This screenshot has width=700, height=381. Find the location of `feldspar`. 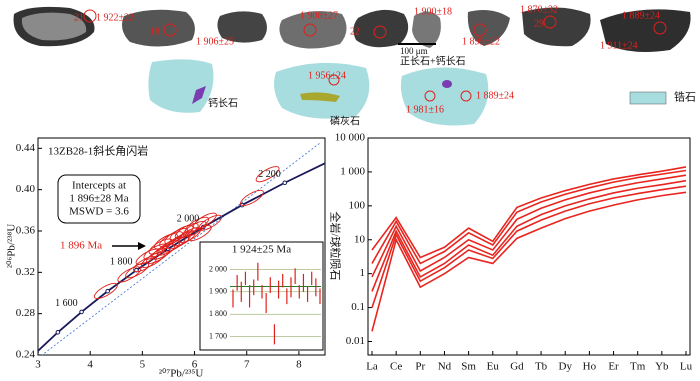

feldspar is located at coordinates (447, 84).